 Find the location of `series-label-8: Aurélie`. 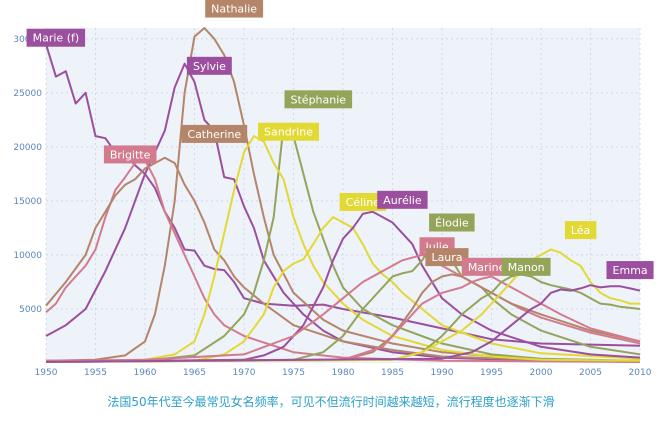

series-label-8: Aurélie is located at coordinates (402, 199).